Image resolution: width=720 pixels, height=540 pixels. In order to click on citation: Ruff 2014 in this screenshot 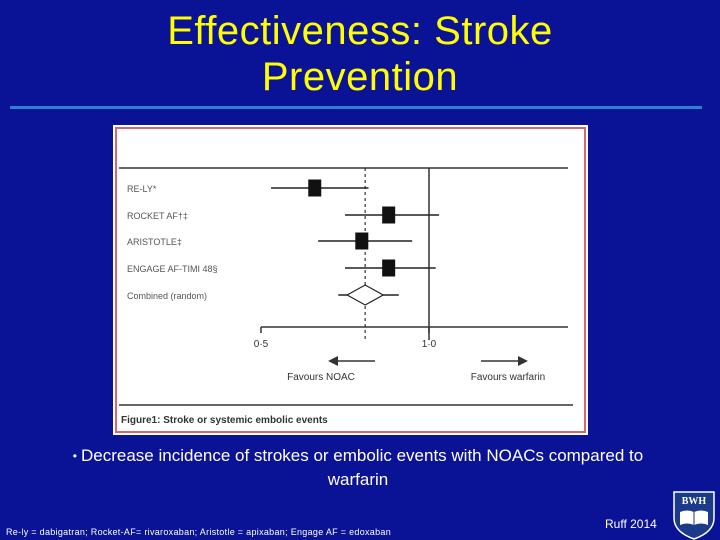, I will do `click(631, 524)`.